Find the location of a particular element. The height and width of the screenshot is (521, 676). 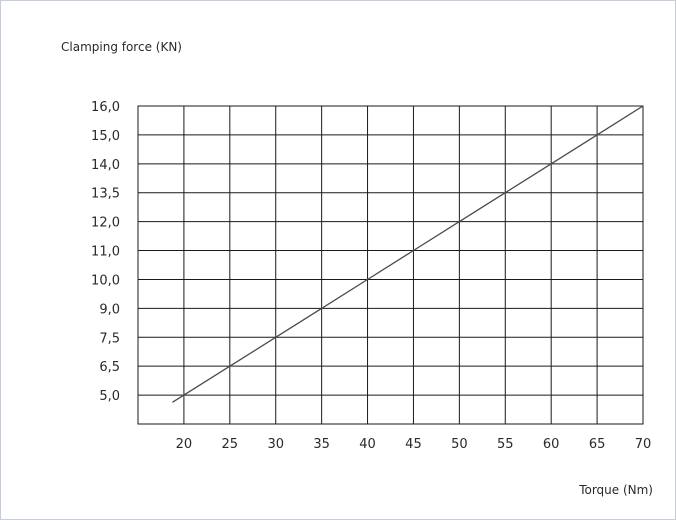

y-tick-label: 10,0 is located at coordinates (105, 280).